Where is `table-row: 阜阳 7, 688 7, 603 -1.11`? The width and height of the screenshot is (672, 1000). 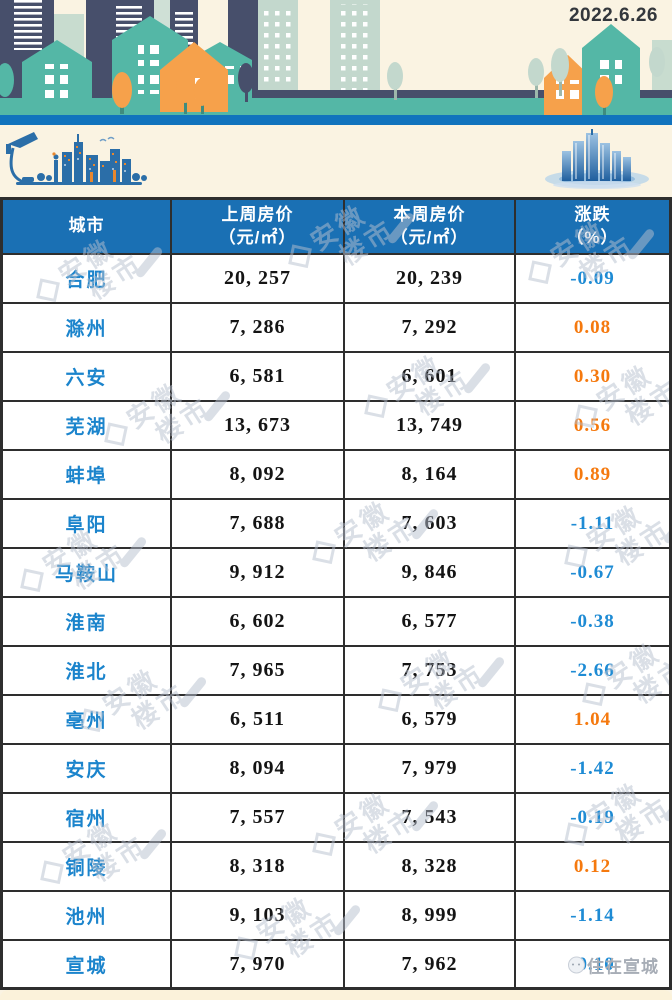 table-row: 阜阳 7, 688 7, 603 -1.11 is located at coordinates (336, 522).